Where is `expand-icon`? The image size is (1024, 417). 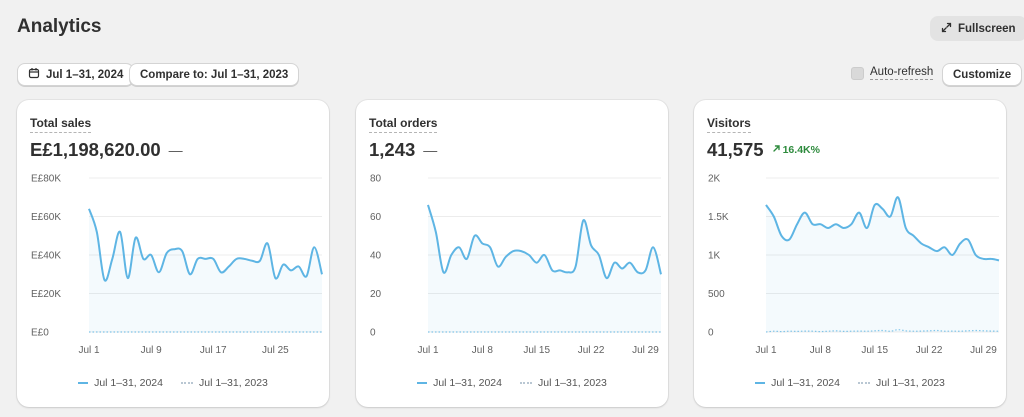
expand-icon is located at coordinates (946, 29).